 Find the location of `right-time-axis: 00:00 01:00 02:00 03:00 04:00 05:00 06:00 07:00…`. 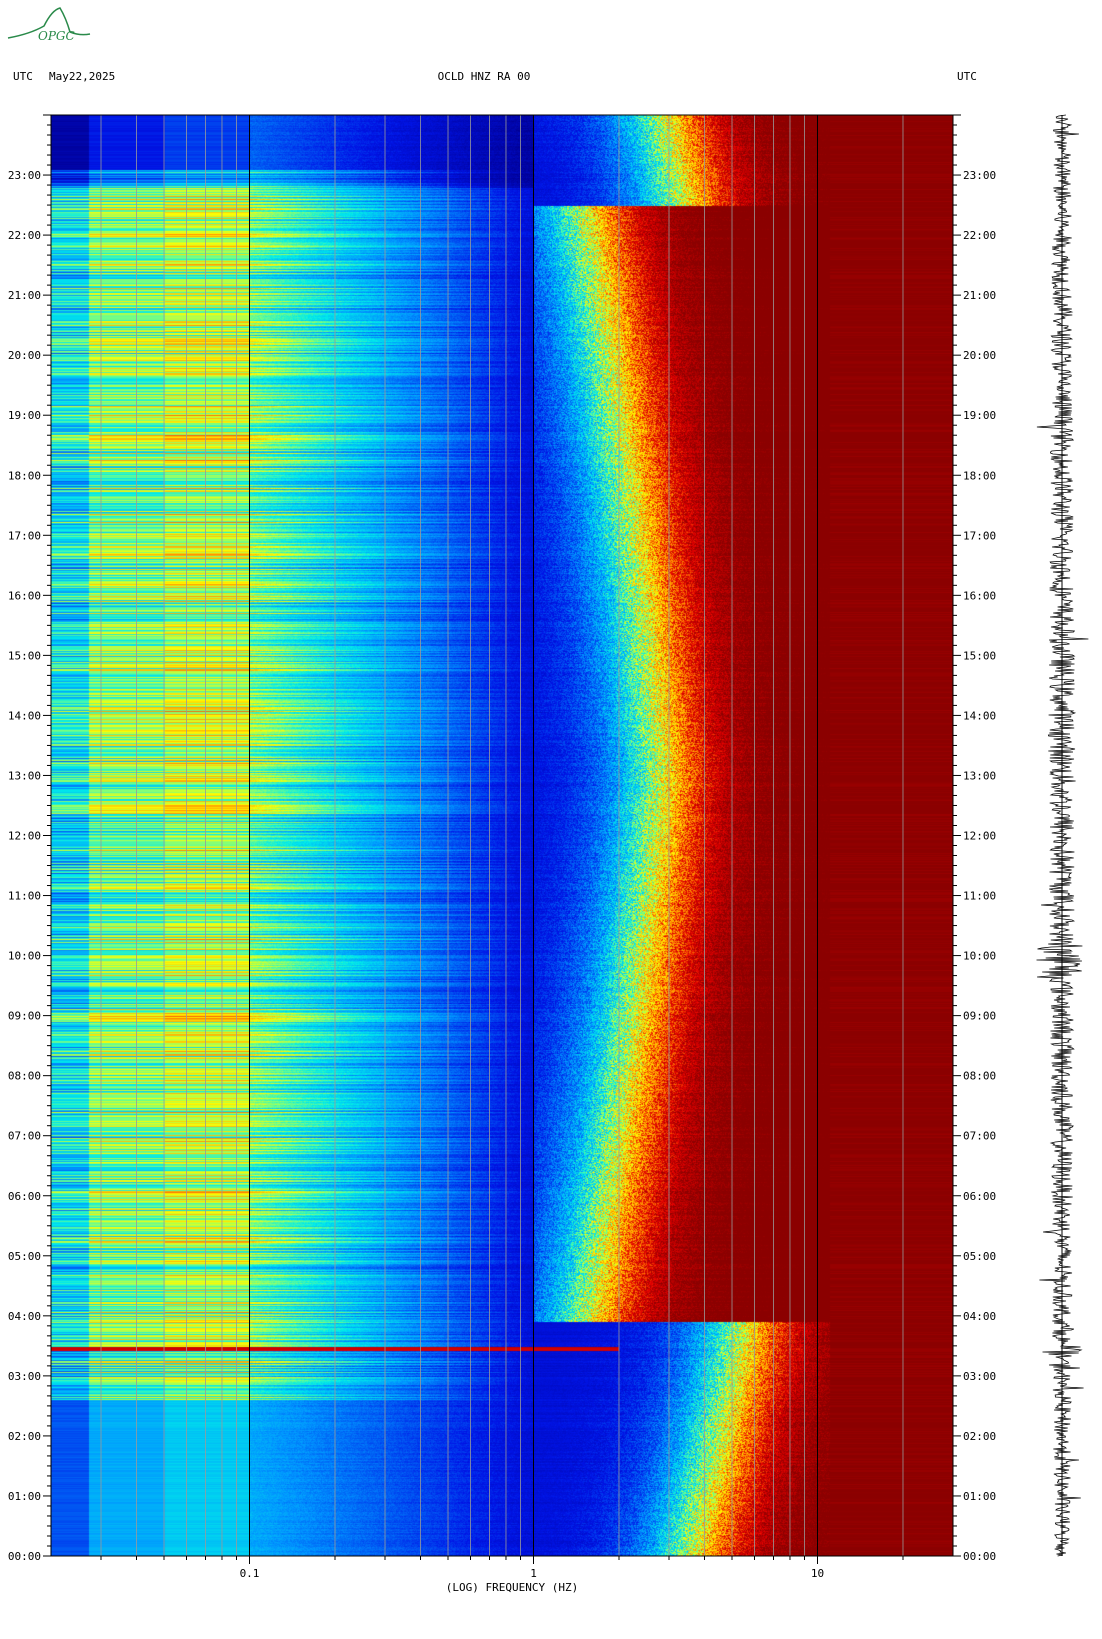

right-time-axis: 00:00 01:00 02:00 03:00 04:00 05:00 06:00 07:00… is located at coordinates (974, 838).